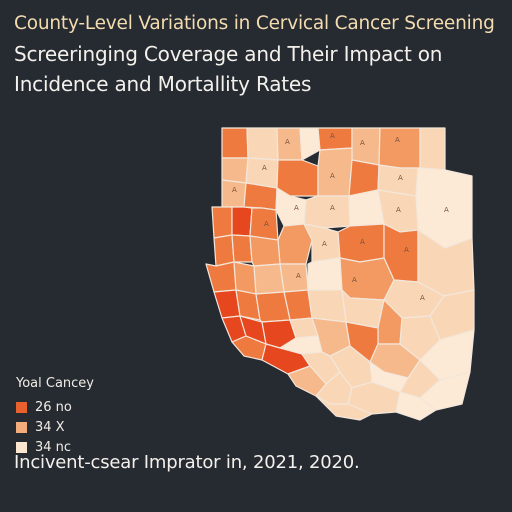  I want to click on county-glyph-12: A, so click(398, 210).